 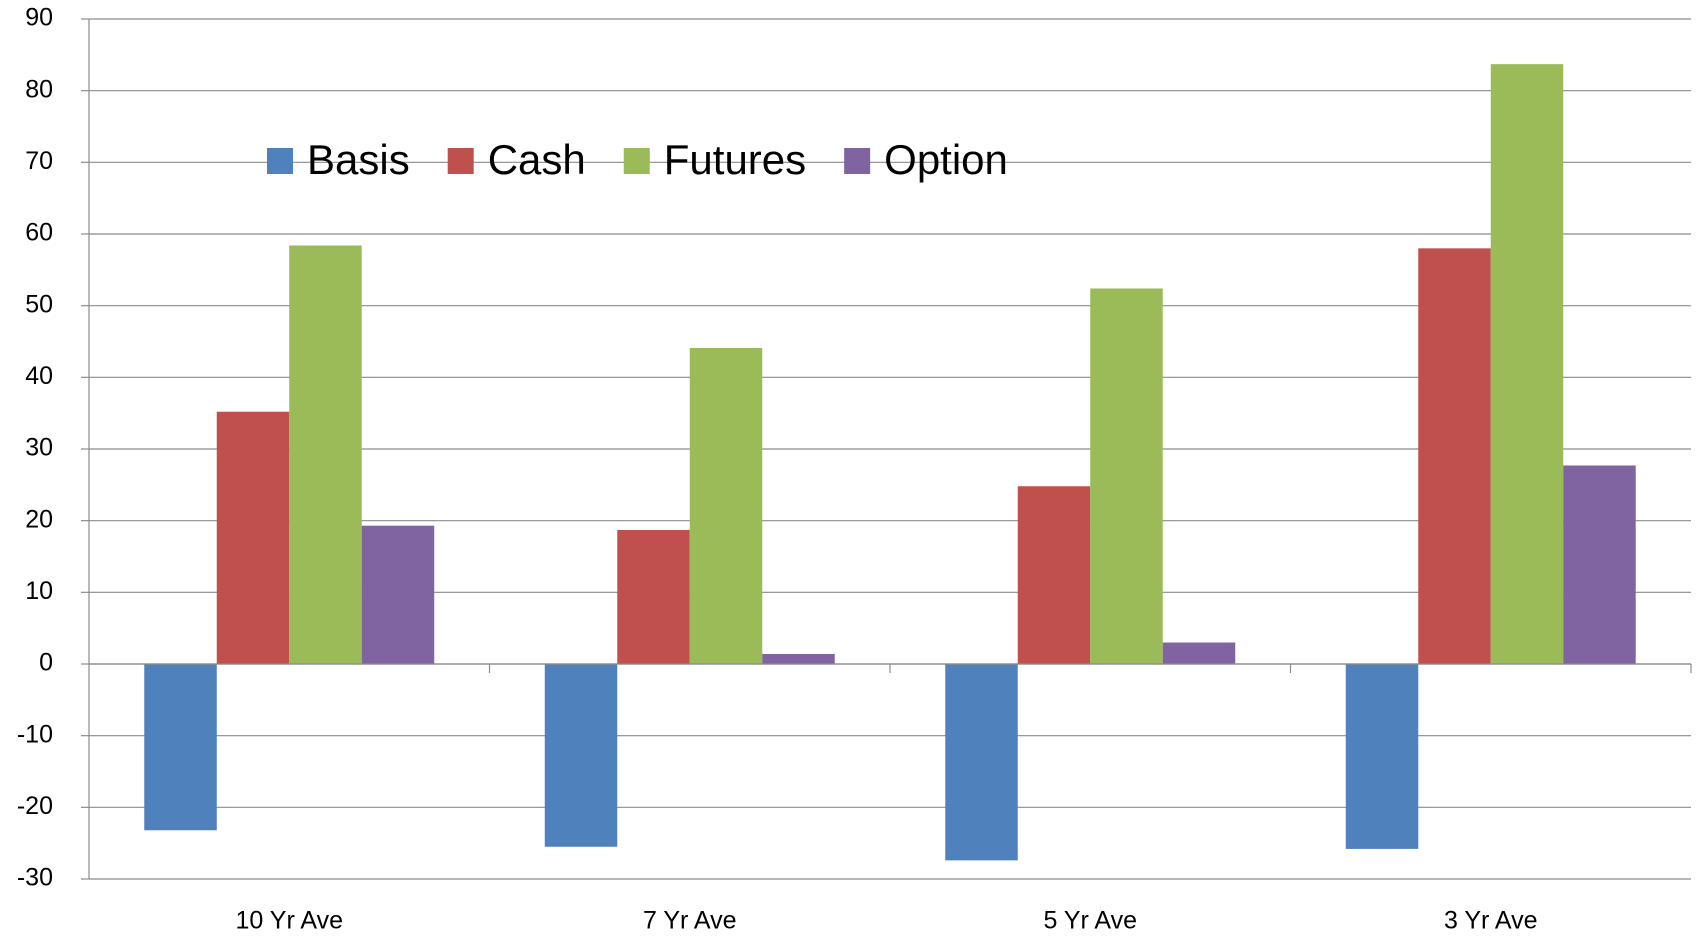 I want to click on x-tick-label: 3 Yr Ave, so click(x=1491, y=921).